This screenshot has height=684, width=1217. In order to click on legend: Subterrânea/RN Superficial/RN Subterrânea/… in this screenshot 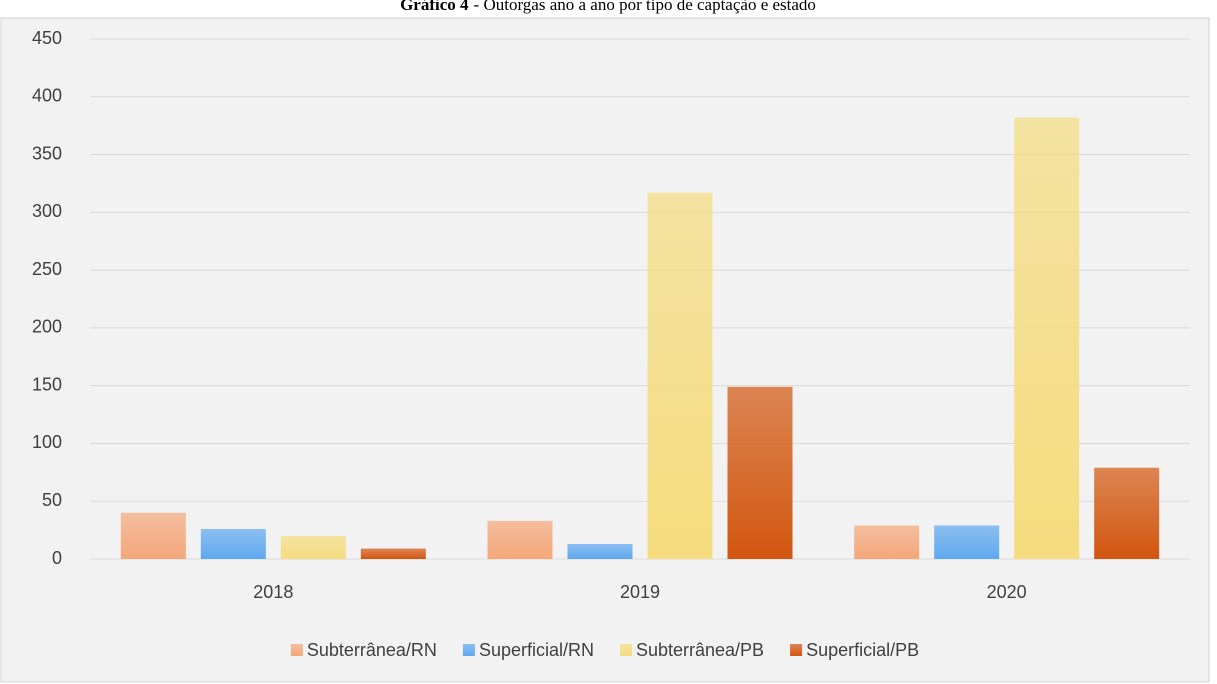, I will do `click(604, 650)`.